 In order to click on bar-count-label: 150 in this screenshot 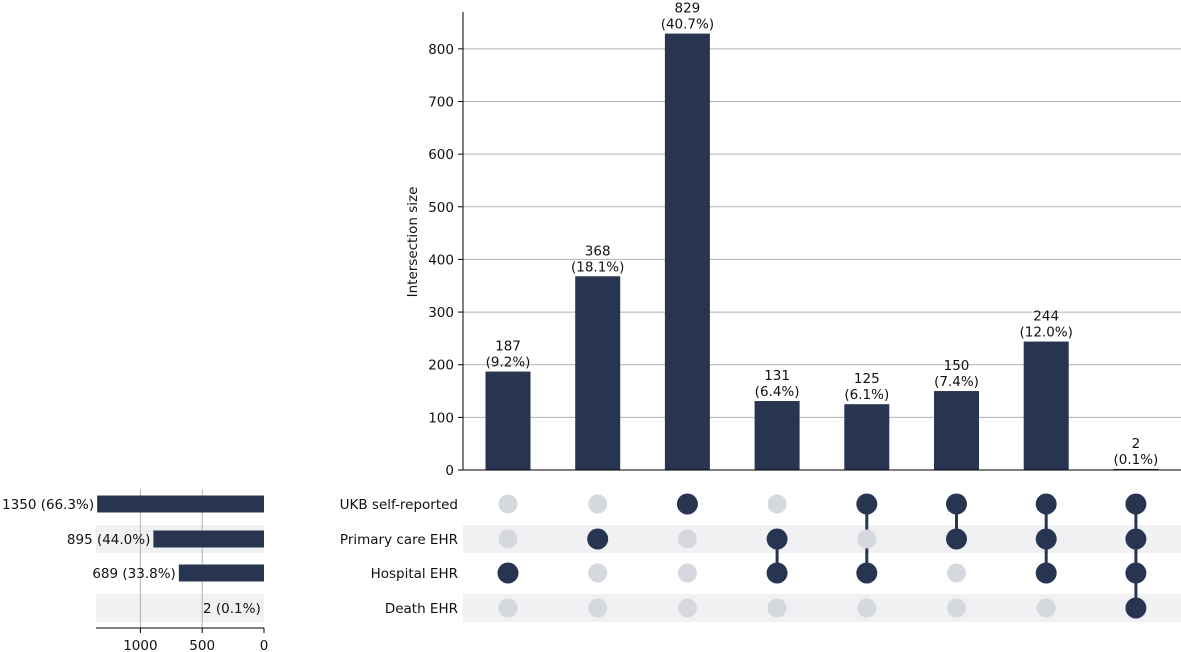, I will do `click(957, 366)`.